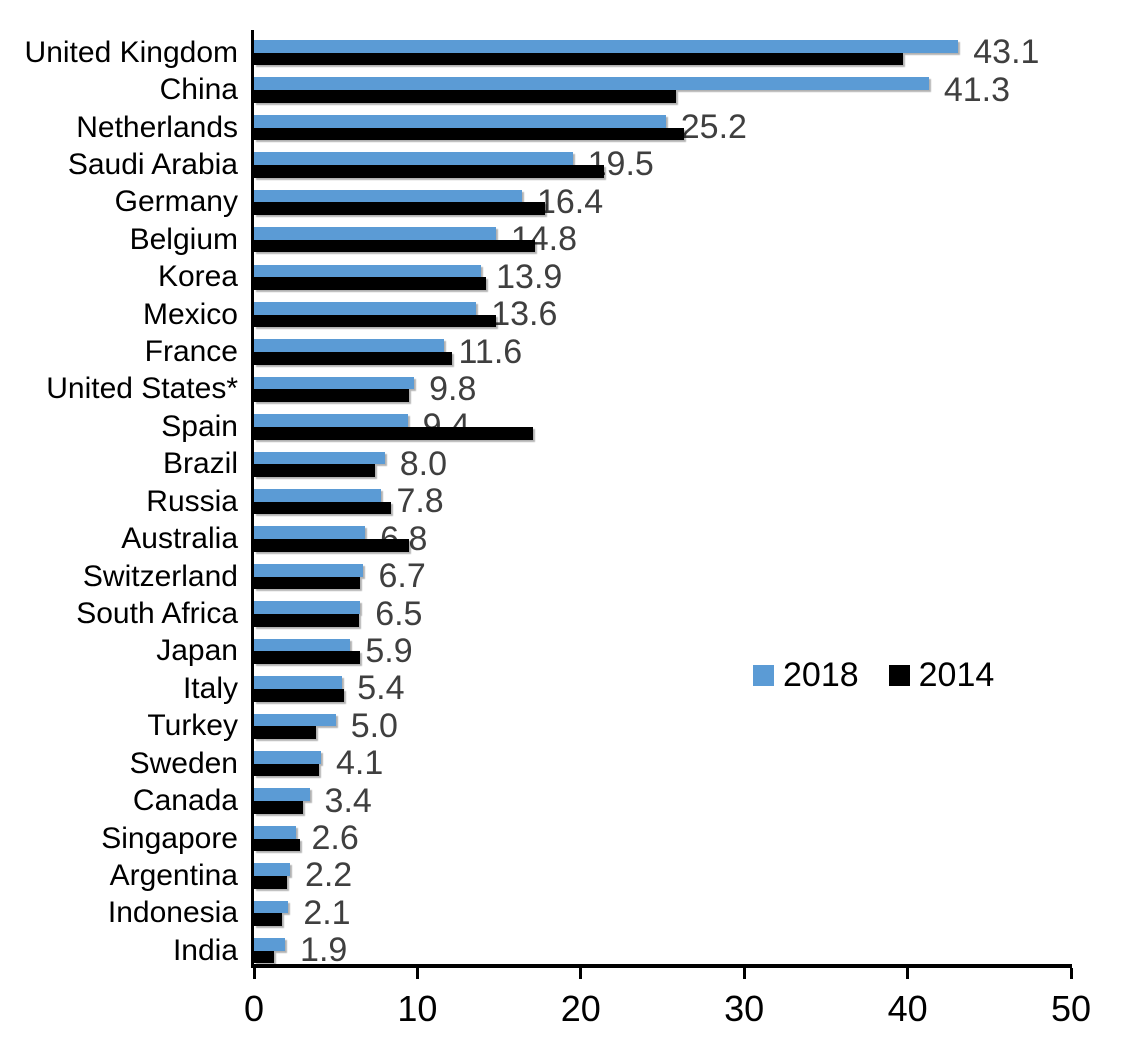 The image size is (1123, 1041). What do you see at coordinates (570, 201) in the screenshot?
I see `value-label: 16.4` at bounding box center [570, 201].